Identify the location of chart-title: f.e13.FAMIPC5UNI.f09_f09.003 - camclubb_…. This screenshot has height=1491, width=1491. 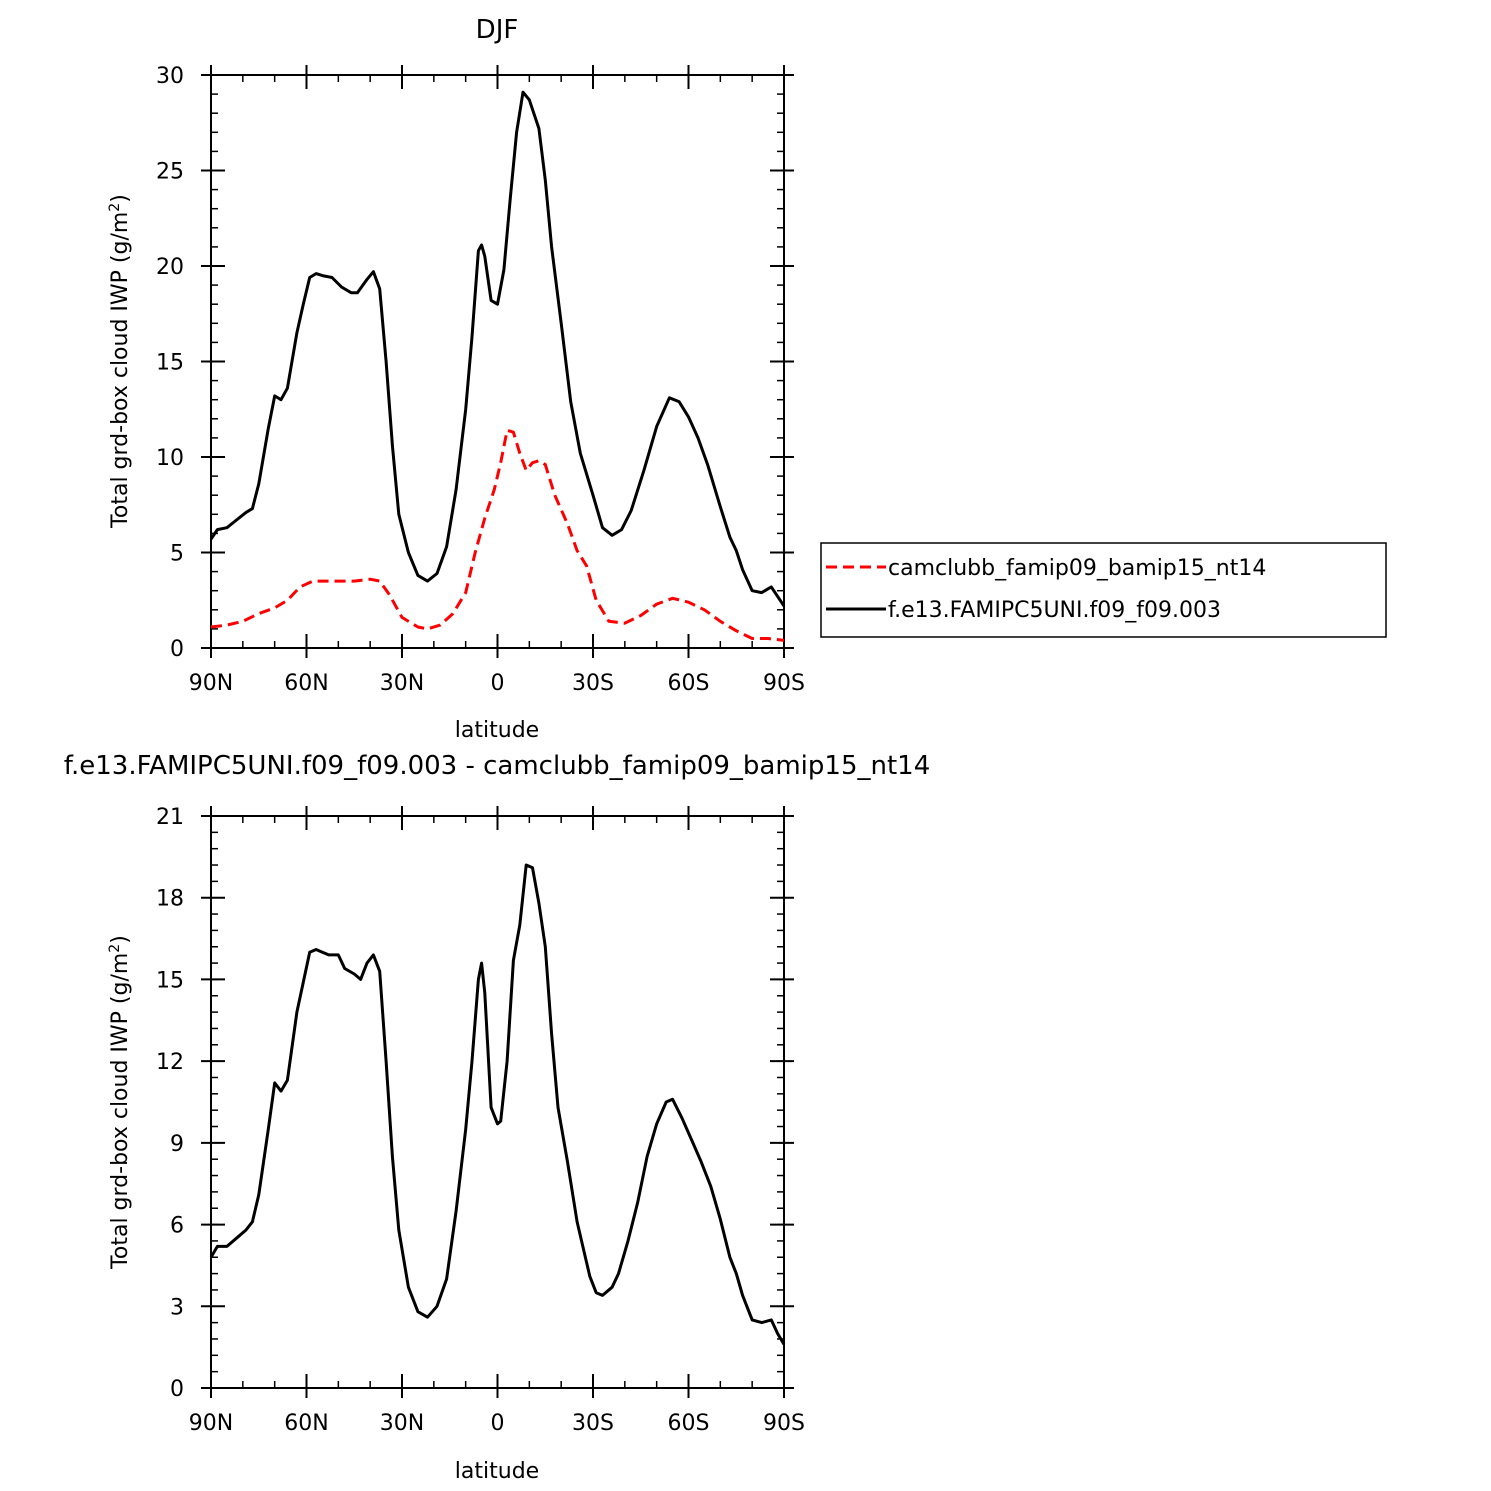
(497, 766).